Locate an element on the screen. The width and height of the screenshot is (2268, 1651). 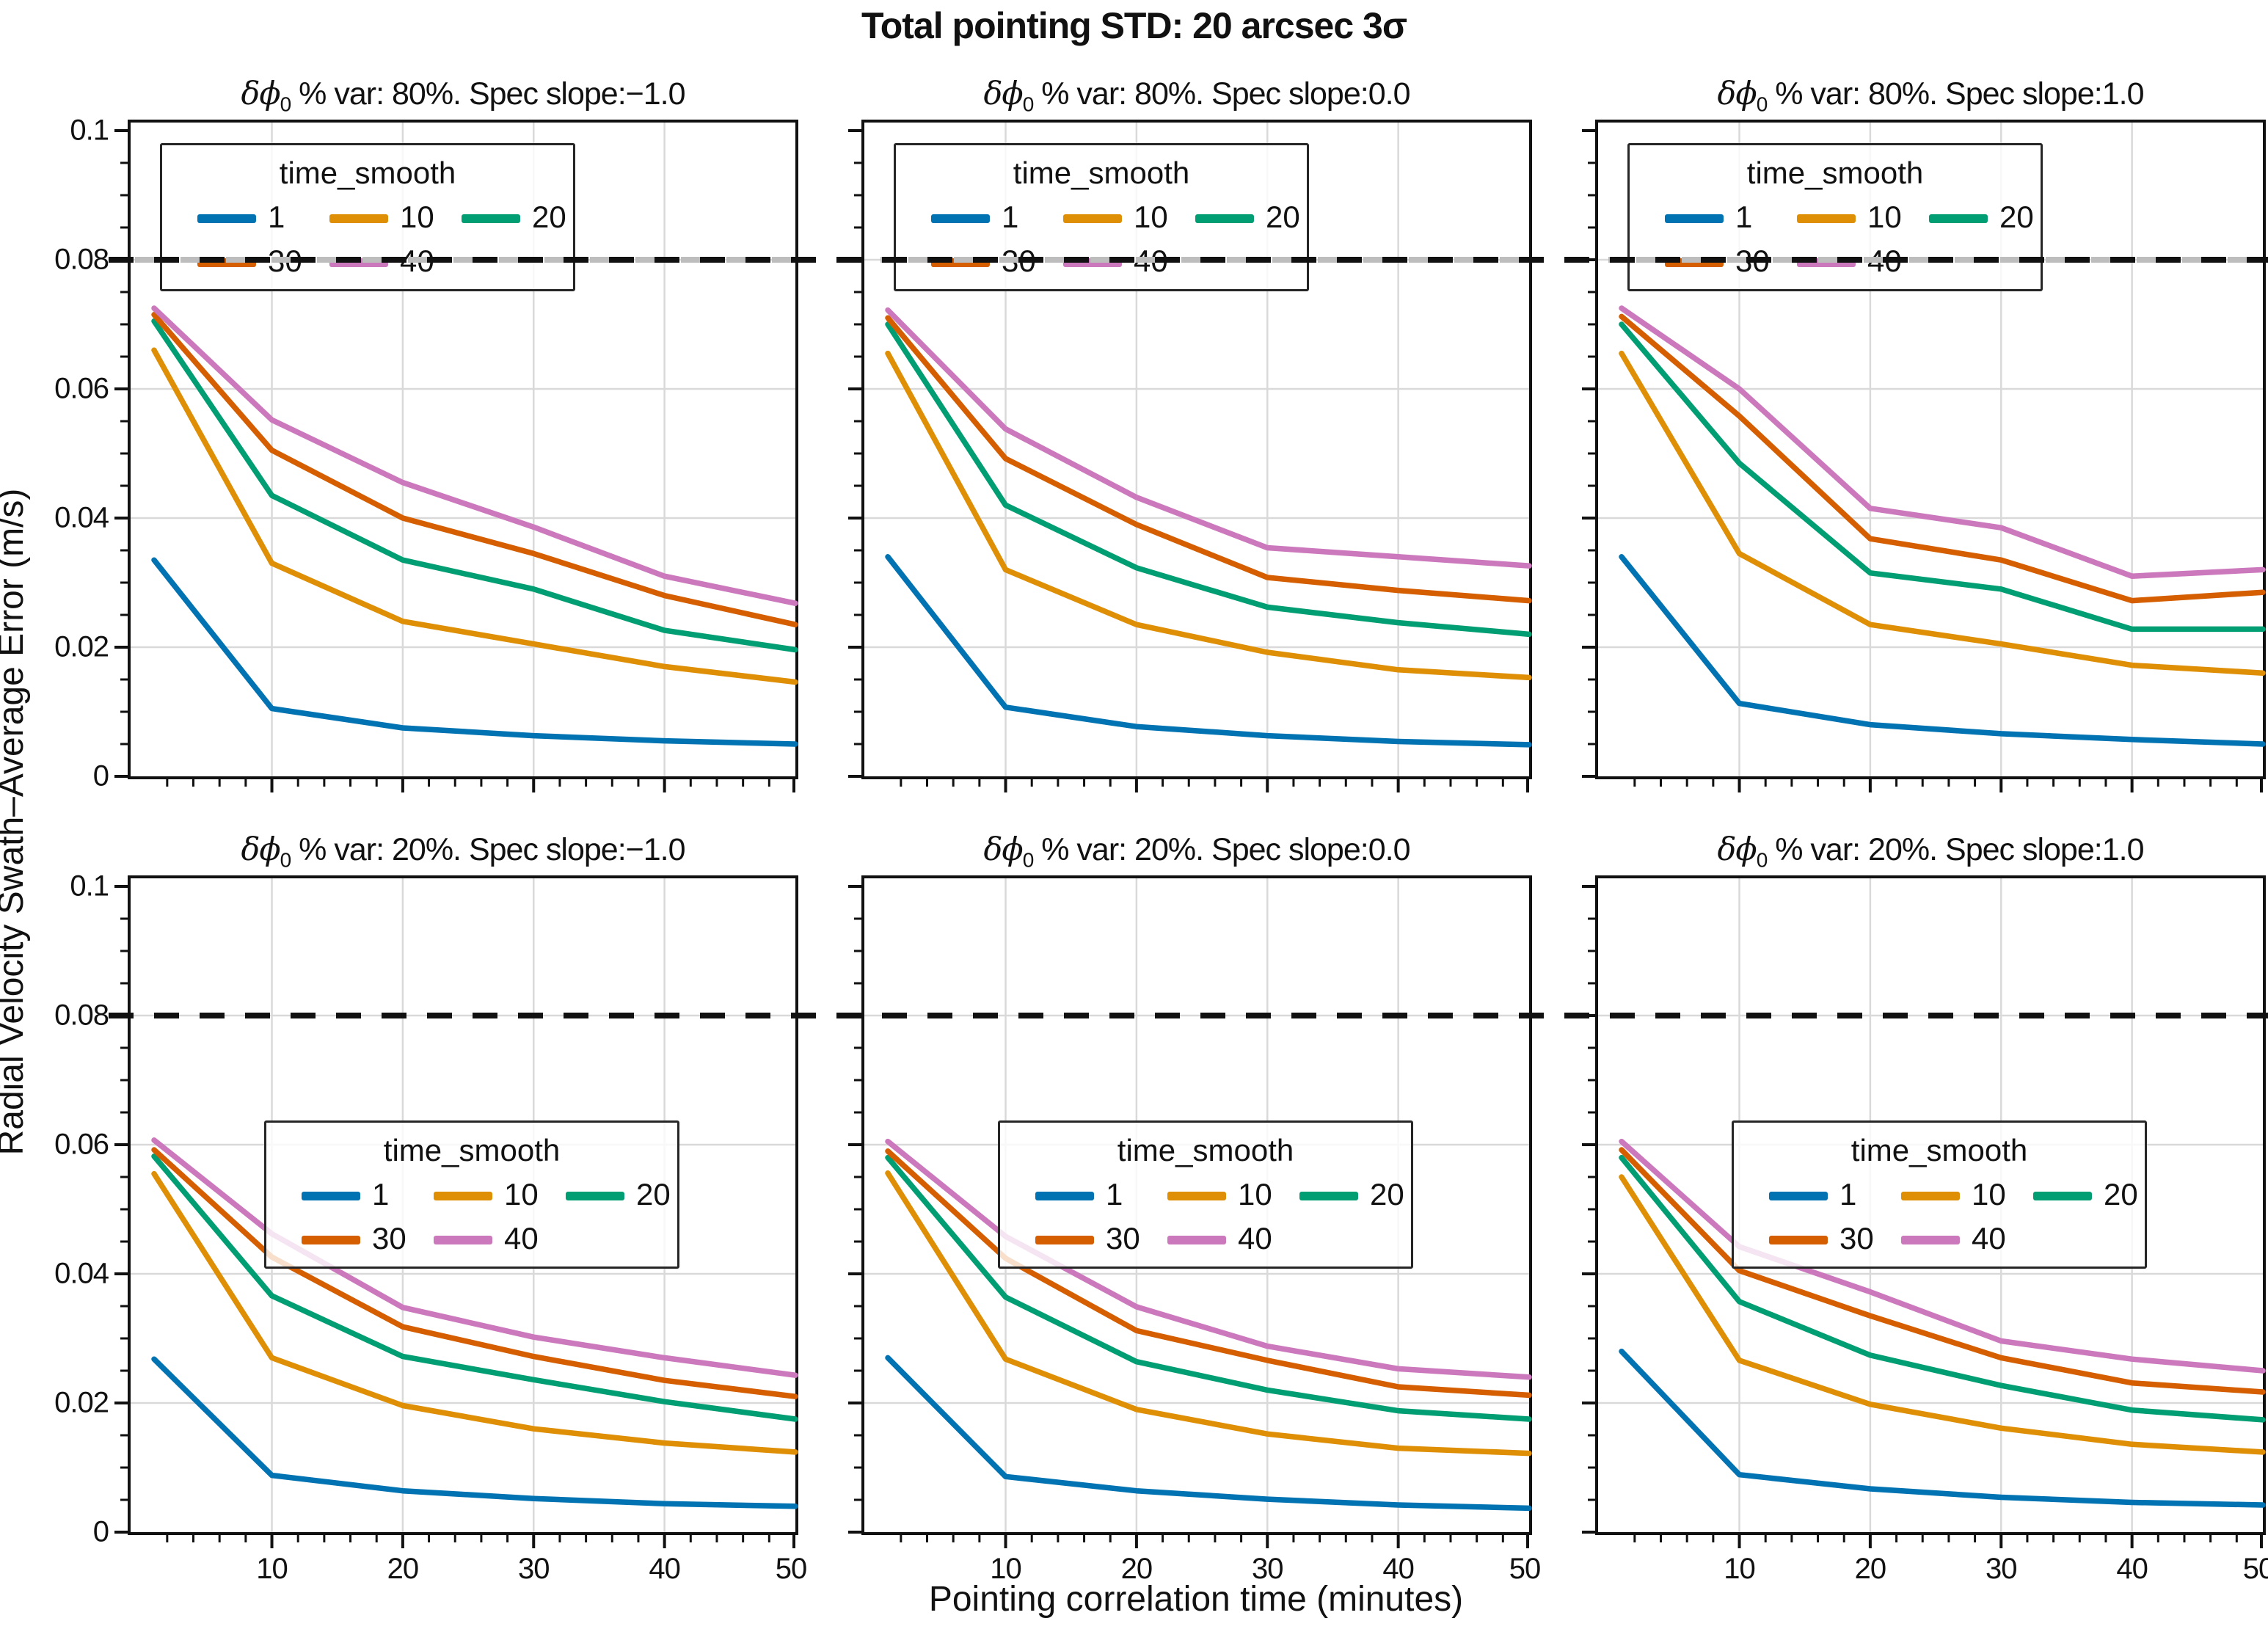
threshold-dashed-line-row1 is located at coordinates (1188, 260).